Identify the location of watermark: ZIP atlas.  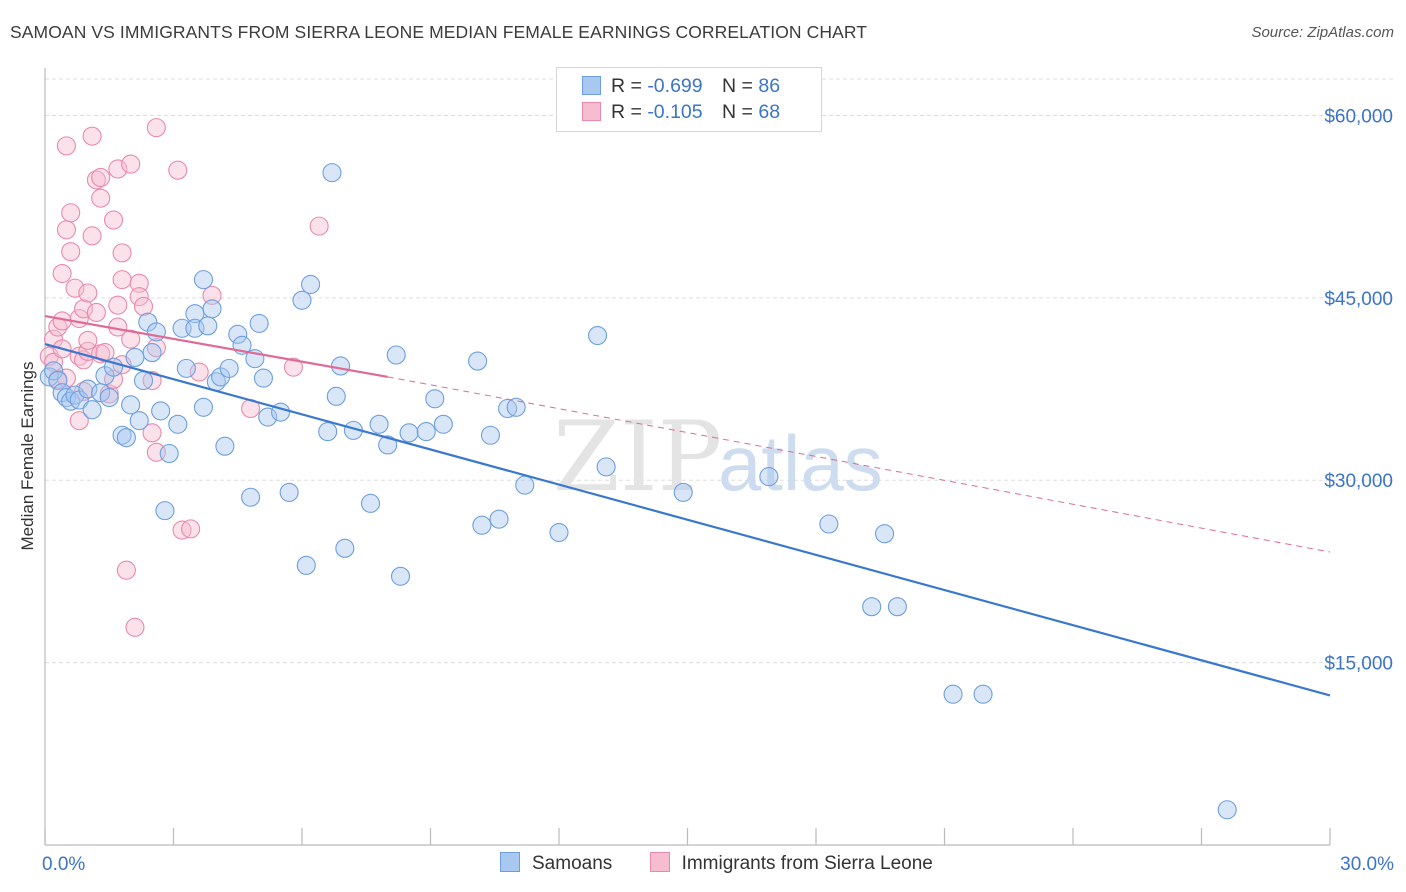
(718, 457).